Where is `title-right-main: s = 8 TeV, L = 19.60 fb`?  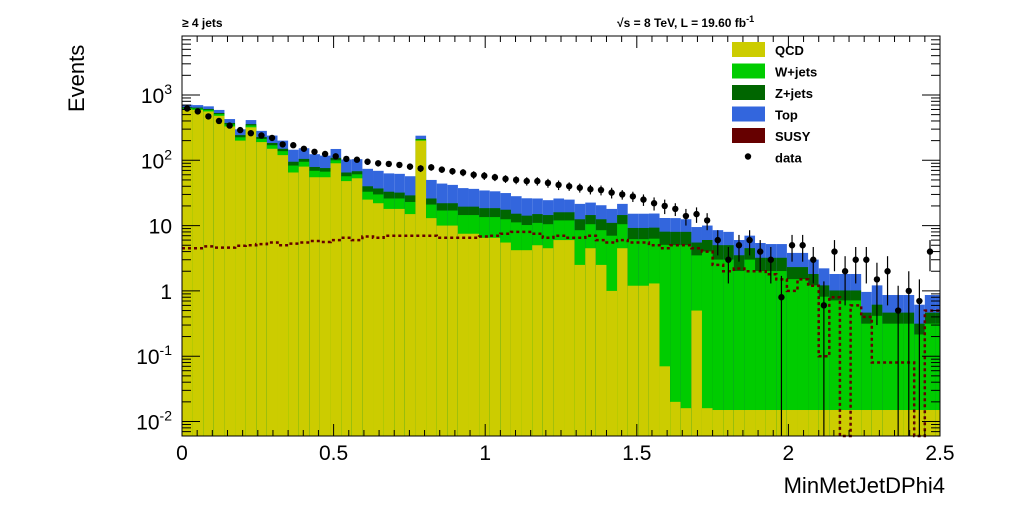
title-right-main: s = 8 TeV, L = 19.60 fb is located at coordinates (685, 23).